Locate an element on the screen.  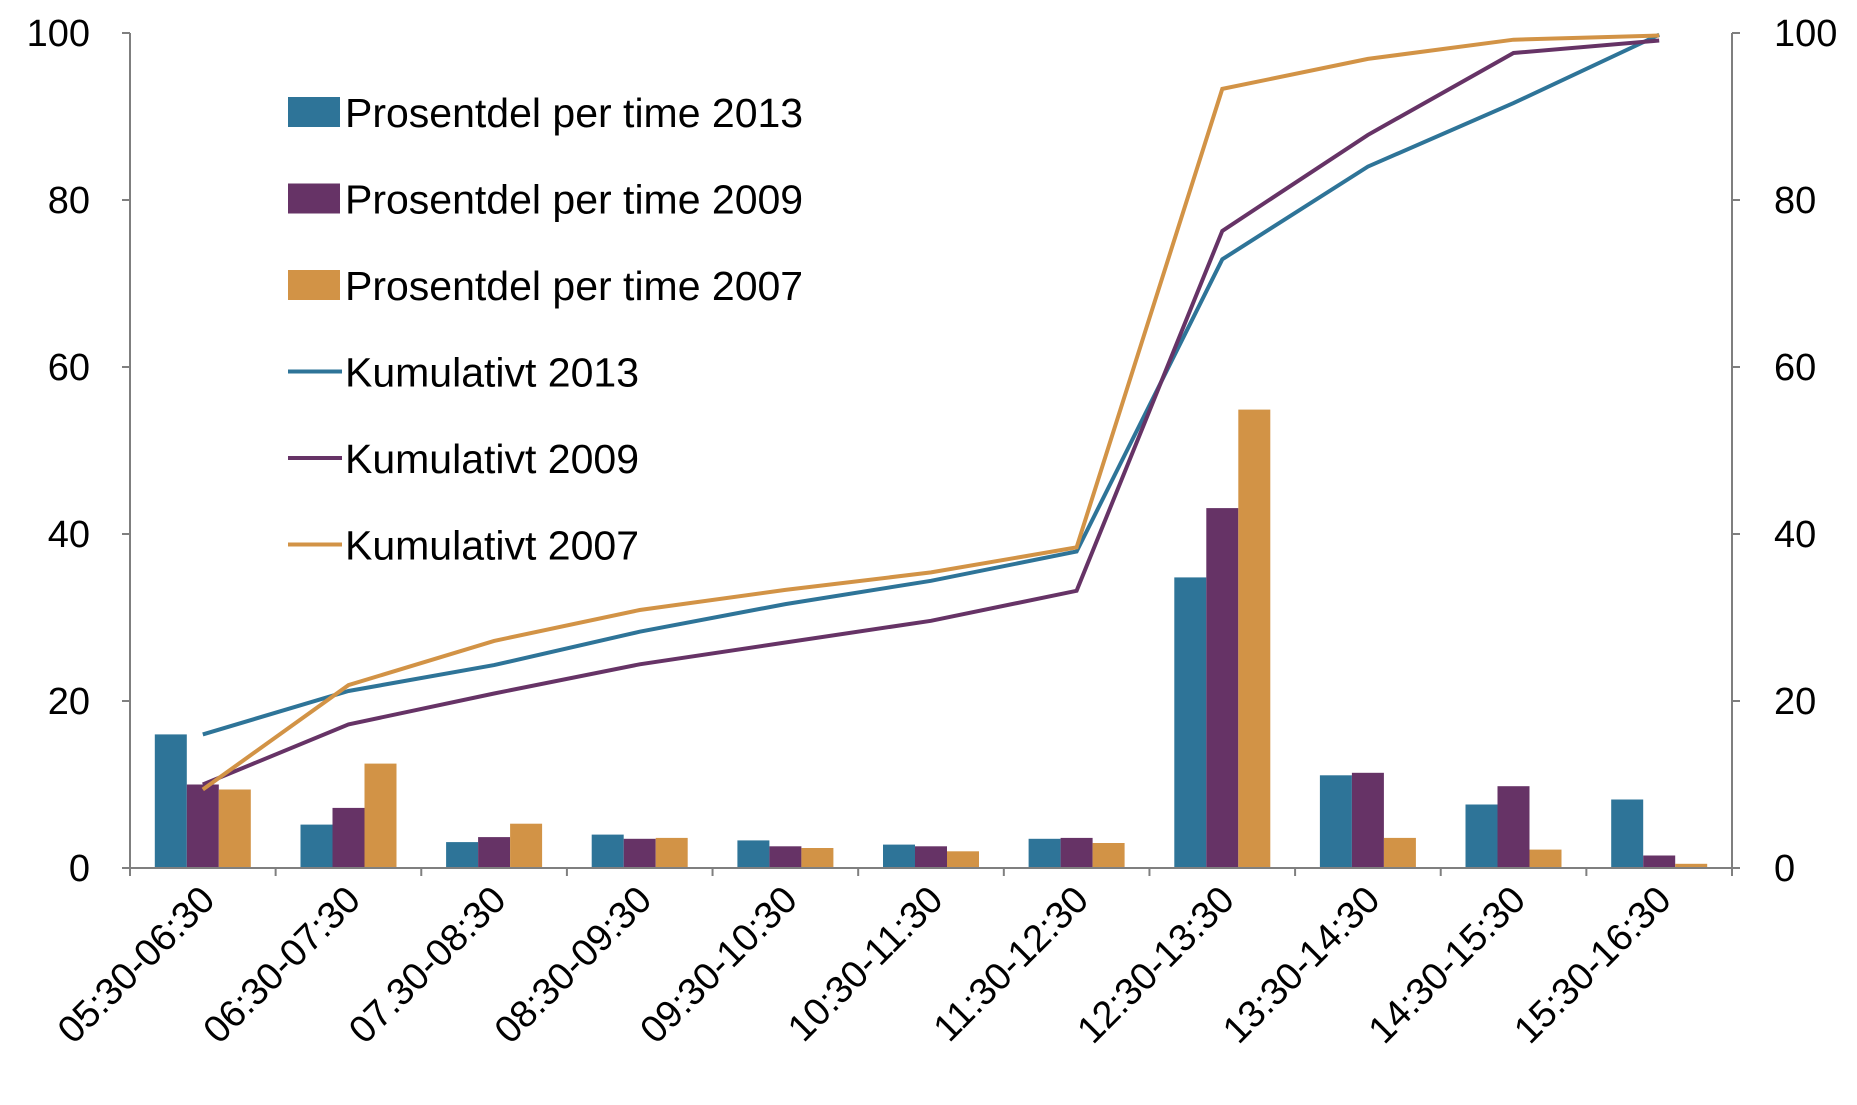
y-tick-label: 80 is located at coordinates (69, 201).